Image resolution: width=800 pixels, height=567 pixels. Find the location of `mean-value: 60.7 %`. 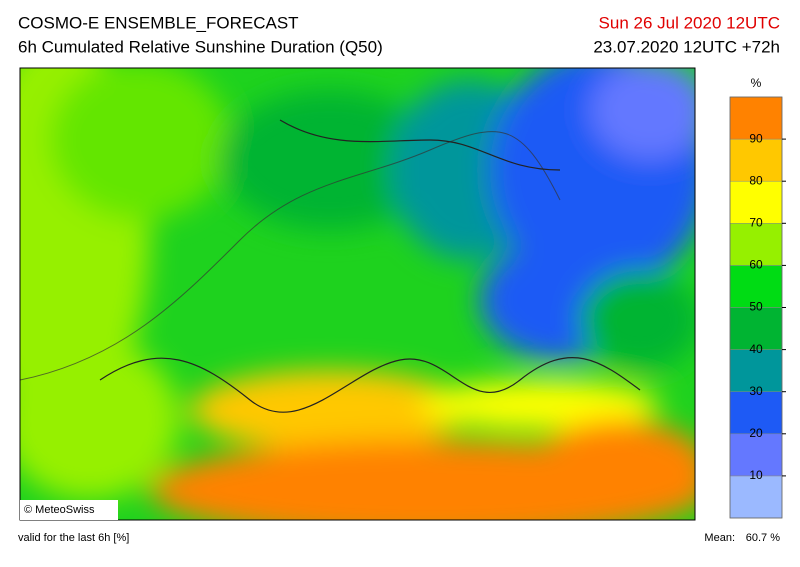

mean-value: 60.7 % is located at coordinates (763, 538).